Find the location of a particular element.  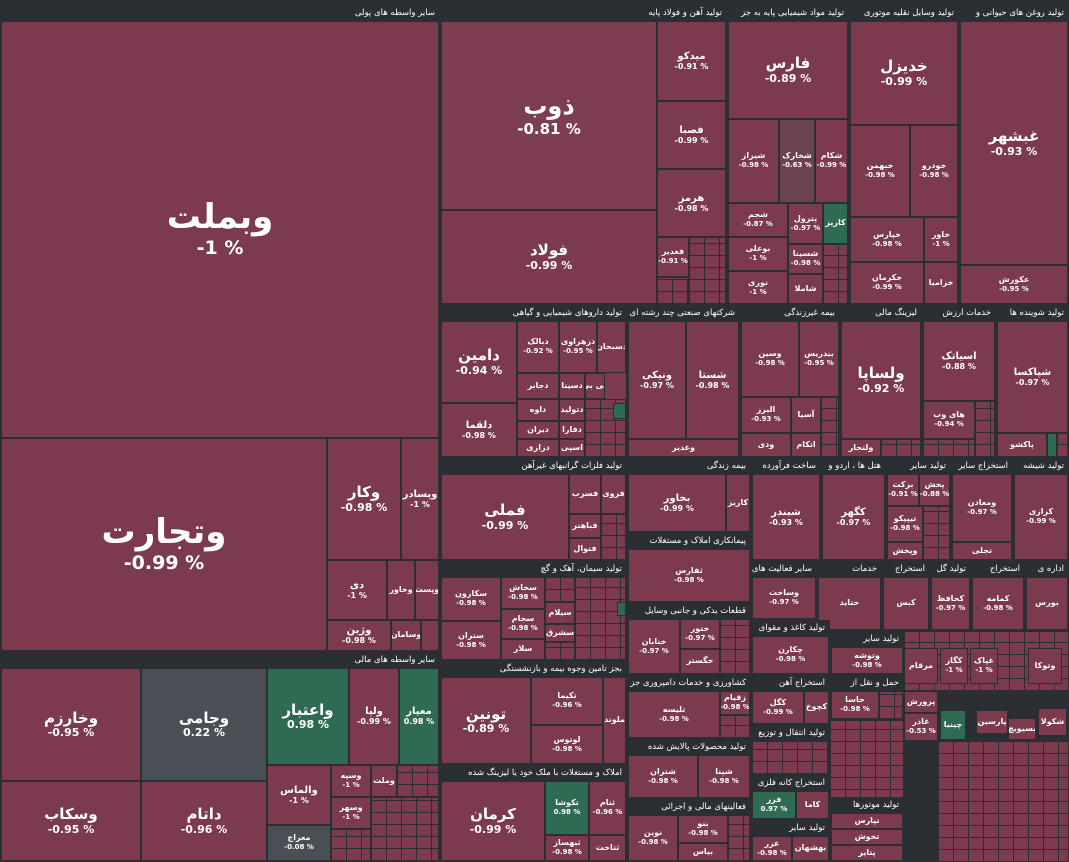

tile-vmaadan: ومعادن% 0.97- is located at coordinates (982, 508).